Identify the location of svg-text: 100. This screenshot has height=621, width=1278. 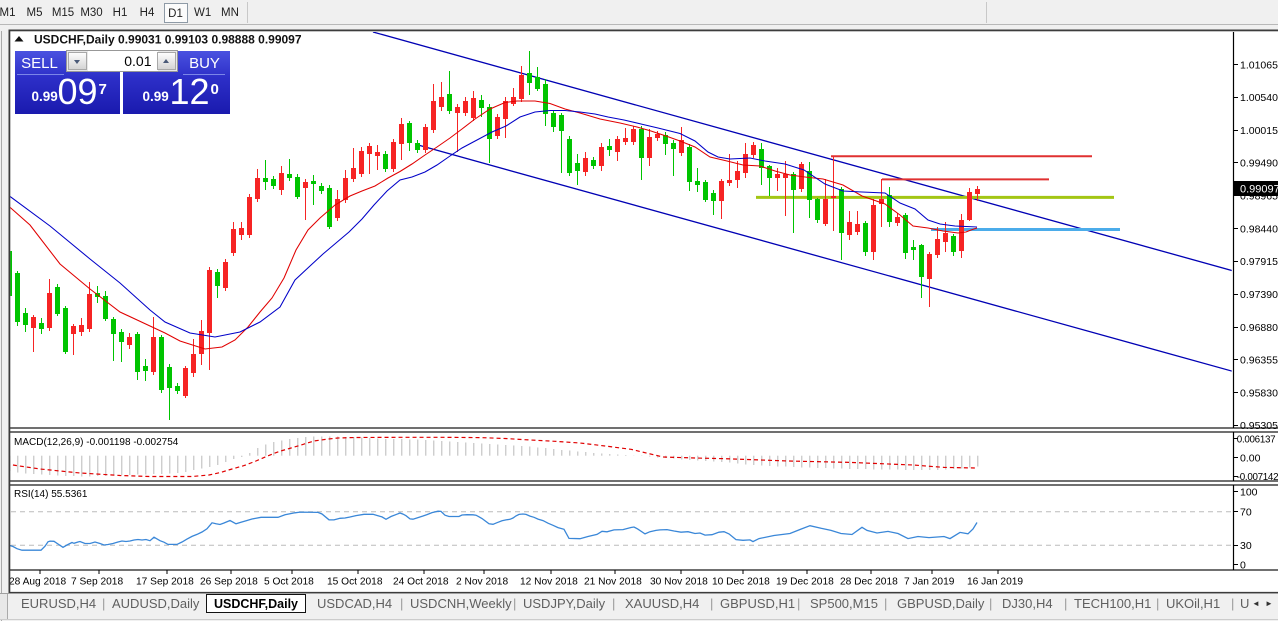
(1249, 492).